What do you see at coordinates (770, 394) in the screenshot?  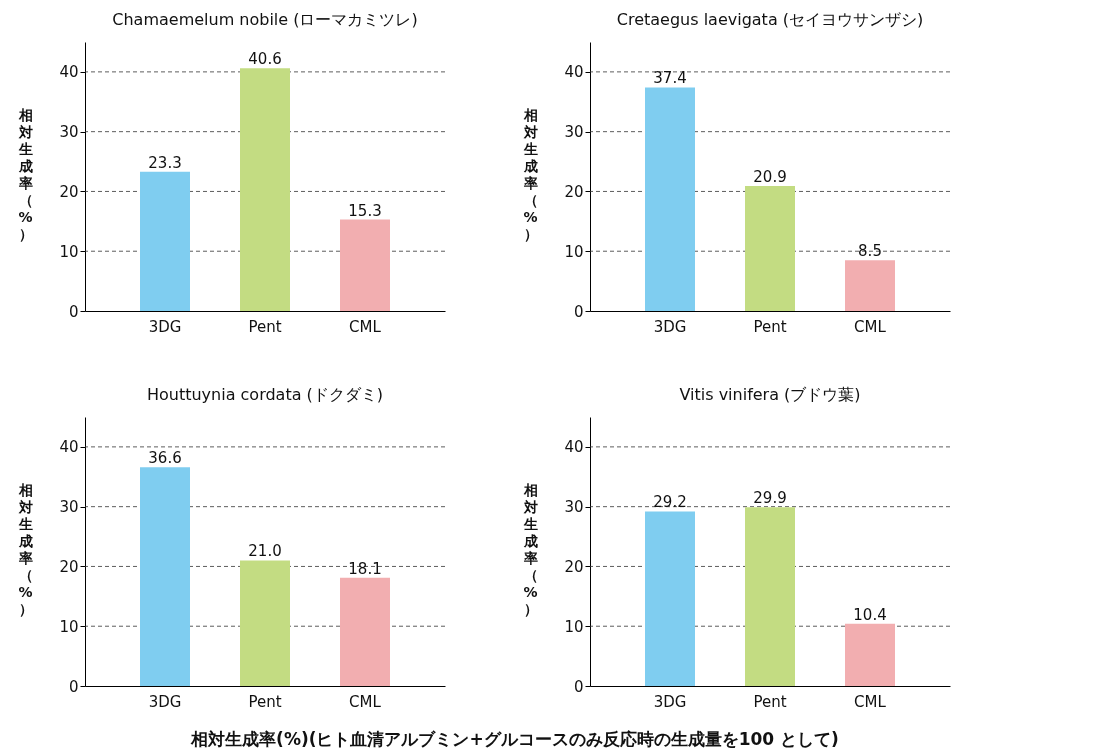 I see `chart-title: Vitis vinifera (ブドウ葉)` at bounding box center [770, 394].